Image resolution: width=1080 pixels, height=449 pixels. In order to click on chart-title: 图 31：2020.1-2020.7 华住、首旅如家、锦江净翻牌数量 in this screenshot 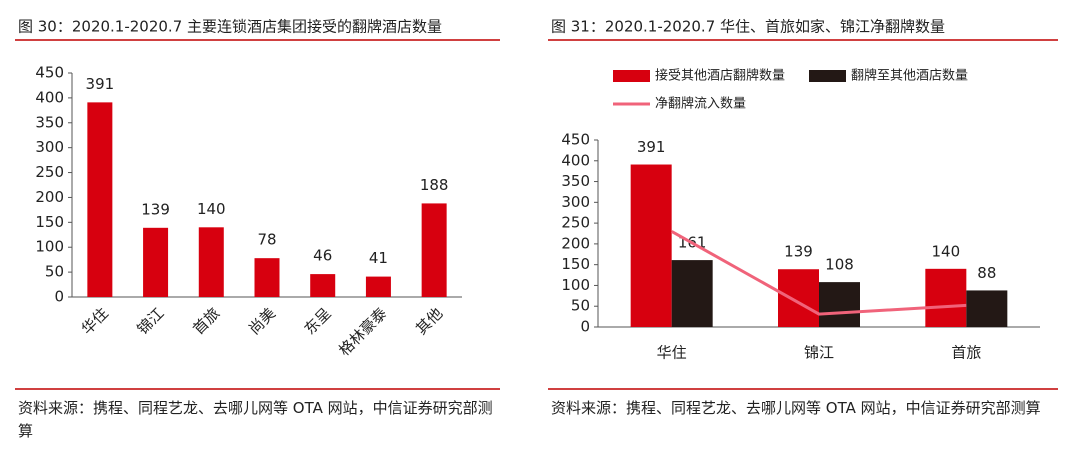, I will do `click(748, 27)`.